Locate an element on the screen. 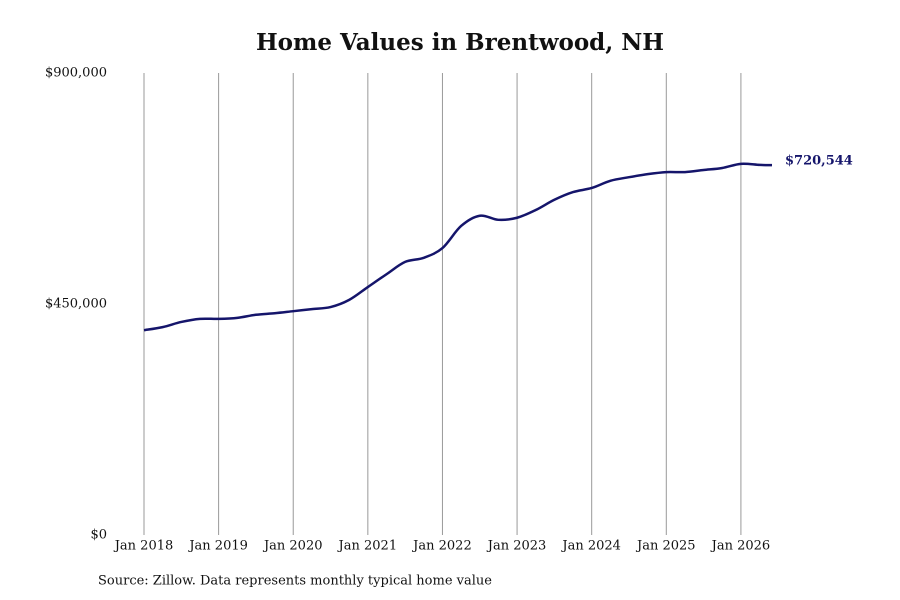 The height and width of the screenshot is (600, 900). y-tick-label: $900,000 is located at coordinates (76, 73).